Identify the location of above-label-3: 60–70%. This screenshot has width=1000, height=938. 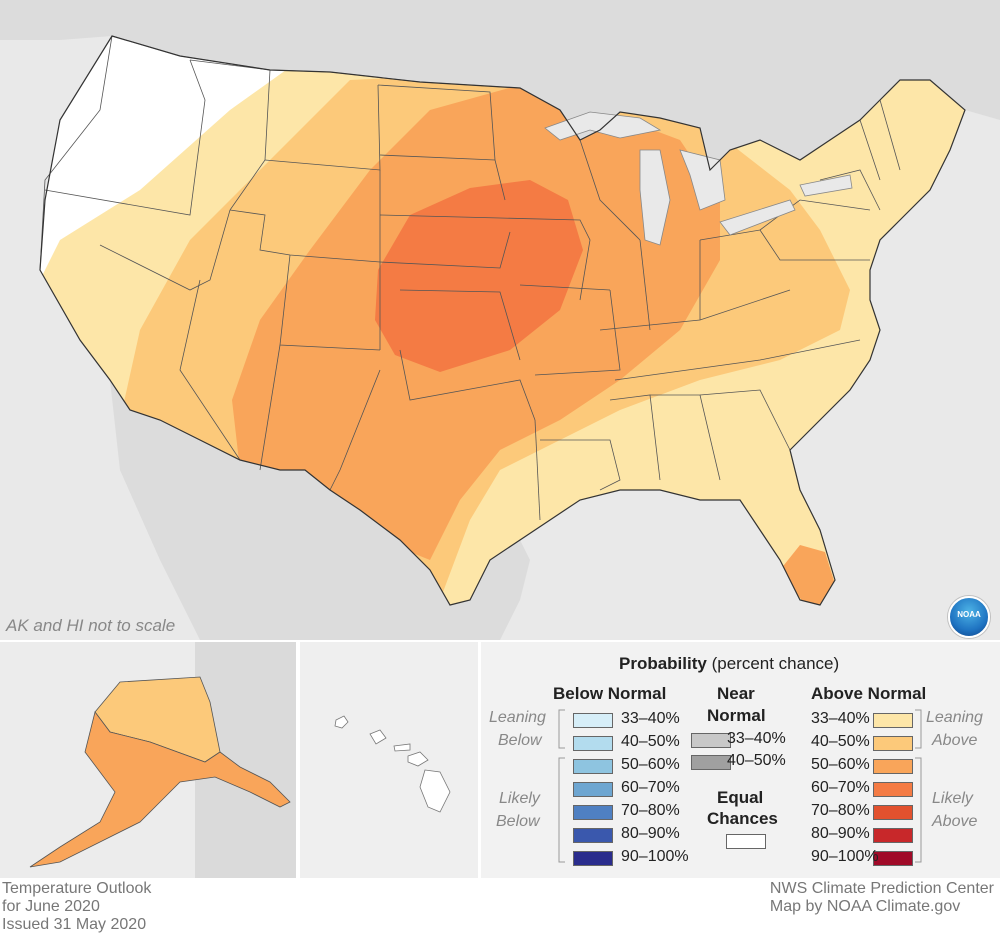
(840, 787).